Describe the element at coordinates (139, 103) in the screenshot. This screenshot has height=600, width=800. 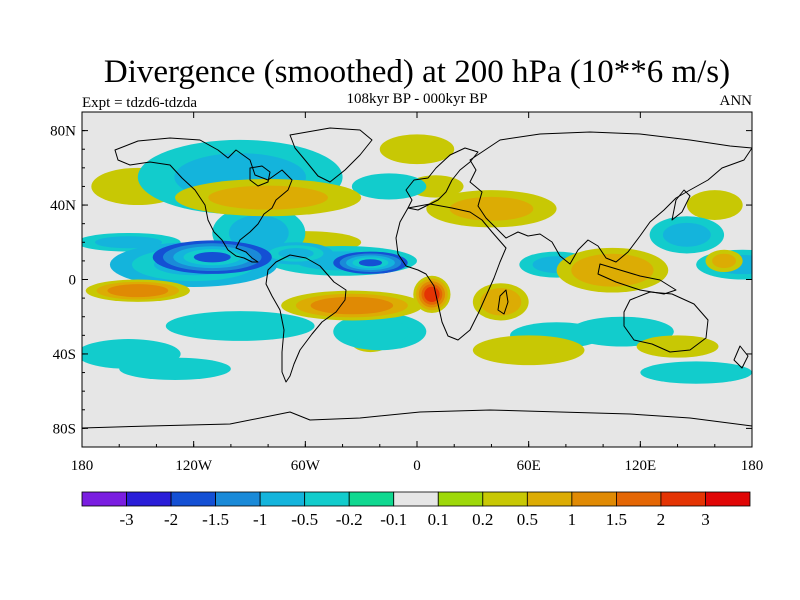
I see `experiment-label: Expt = tdzd6-tdzda` at that location.